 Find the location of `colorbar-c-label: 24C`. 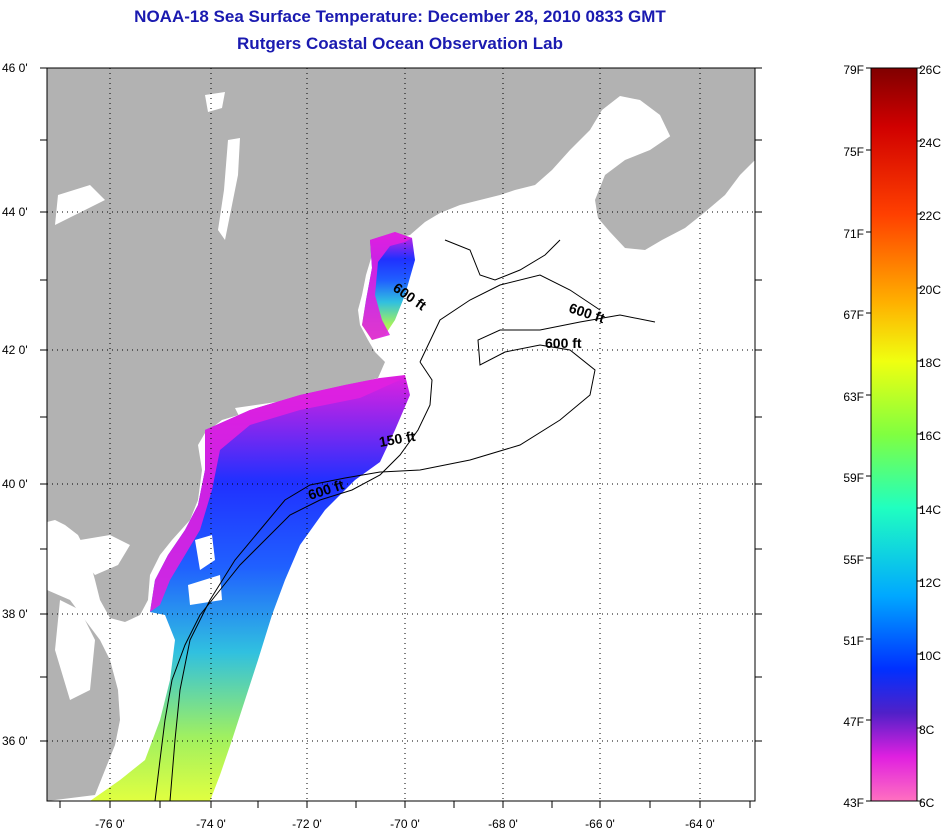

colorbar-c-label: 24C is located at coordinates (930, 143).